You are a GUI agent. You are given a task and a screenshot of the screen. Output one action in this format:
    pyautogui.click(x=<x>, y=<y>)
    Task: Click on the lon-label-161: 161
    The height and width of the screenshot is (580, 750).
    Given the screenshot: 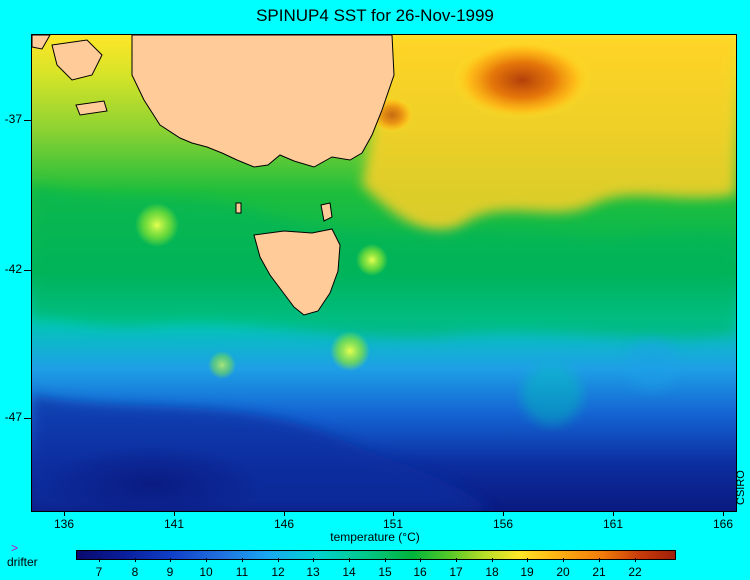 What is the action you would take?
    pyautogui.click(x=613, y=524)
    